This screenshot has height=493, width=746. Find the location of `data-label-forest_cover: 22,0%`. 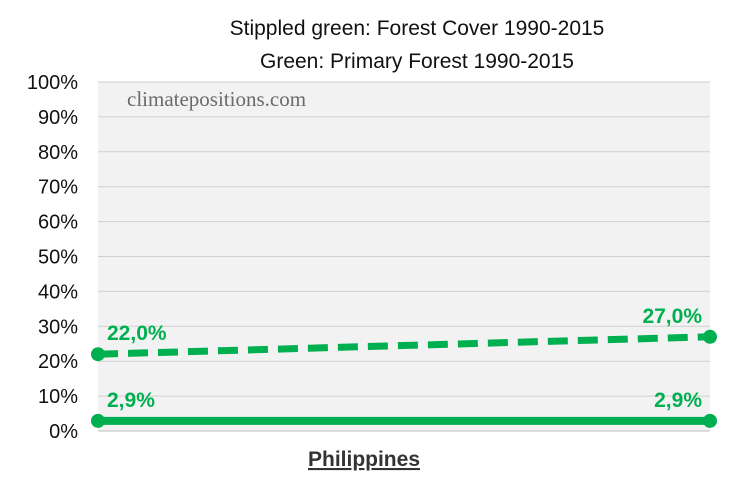

data-label-forest_cover: 22,0% is located at coordinates (137, 333).